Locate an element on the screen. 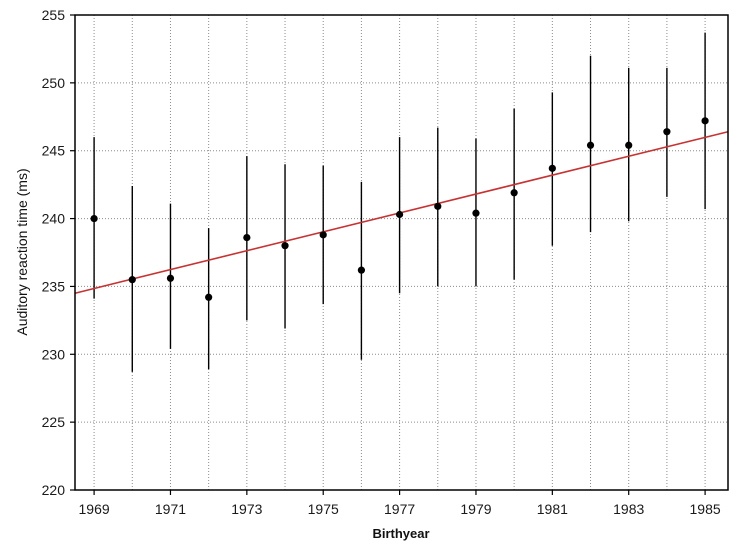 The image size is (739, 554). x-tick-label: 1975 is located at coordinates (323, 509).